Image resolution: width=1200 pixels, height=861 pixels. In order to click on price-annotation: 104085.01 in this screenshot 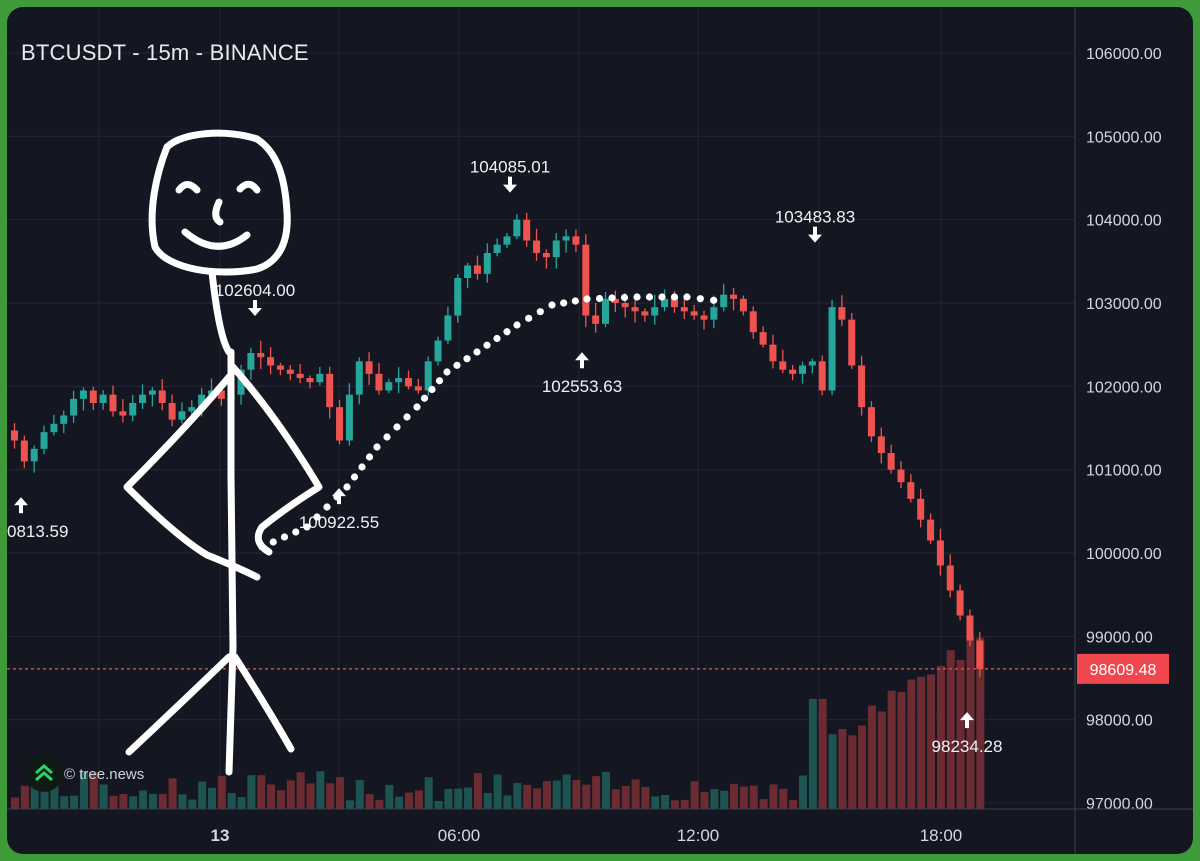, I will do `click(510, 175)`.